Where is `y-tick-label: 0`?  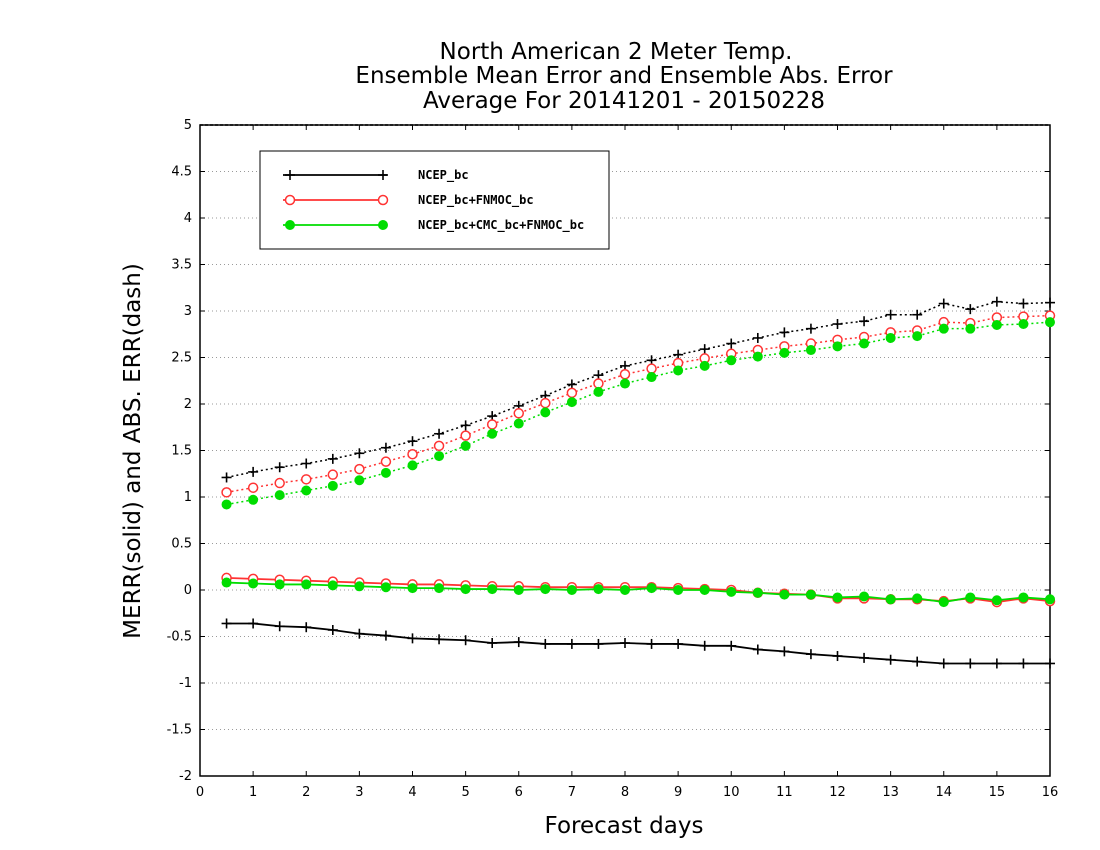
y-tick-label: 0 is located at coordinates (188, 590).